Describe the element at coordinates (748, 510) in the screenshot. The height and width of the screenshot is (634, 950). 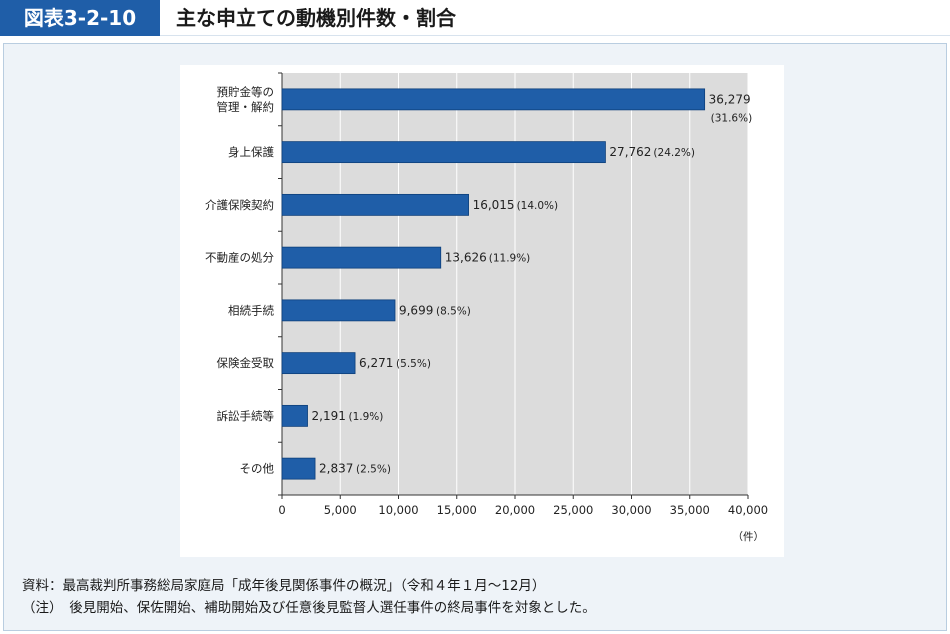
I see `x-tick-label: 40,000` at that location.